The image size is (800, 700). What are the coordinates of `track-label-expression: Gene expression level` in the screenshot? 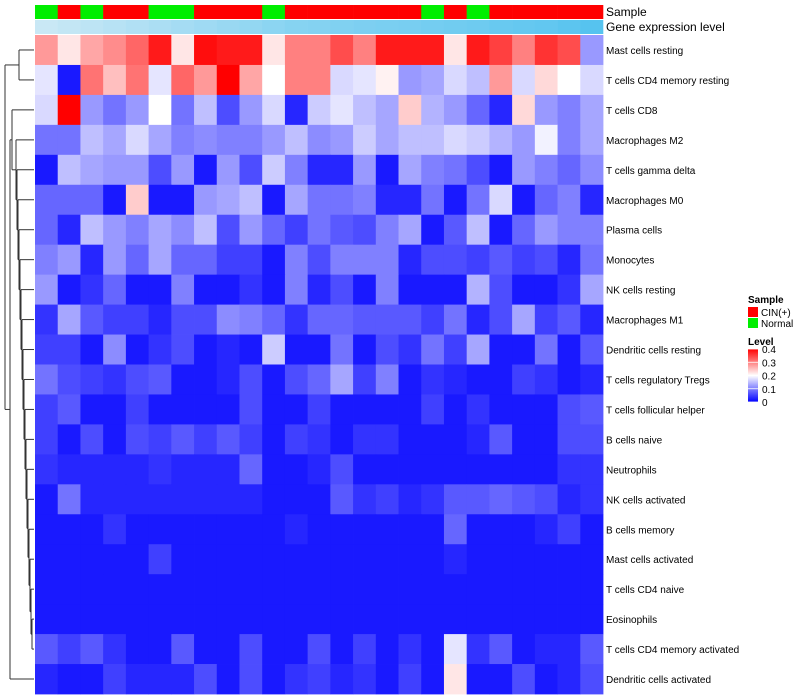 It's located at (665, 27).